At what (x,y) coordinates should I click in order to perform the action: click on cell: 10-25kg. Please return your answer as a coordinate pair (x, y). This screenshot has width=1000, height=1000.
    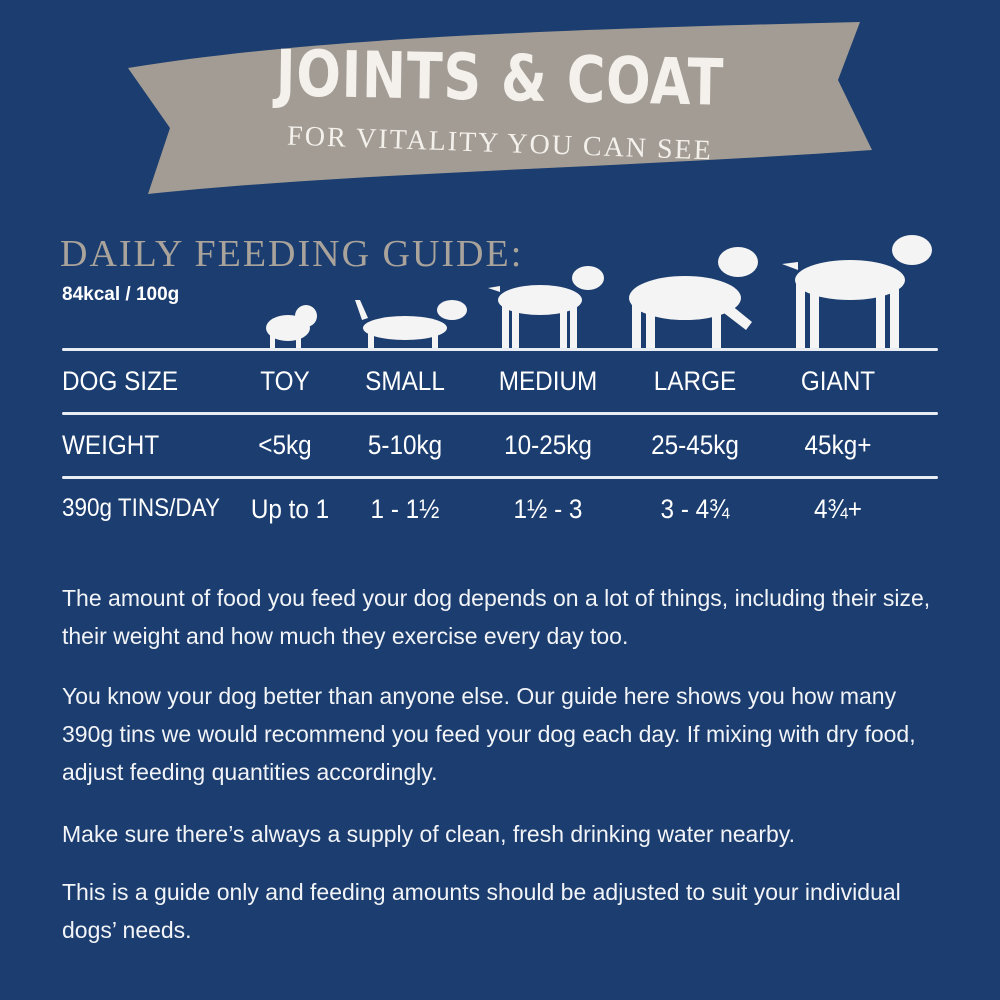
    Looking at the image, I should click on (548, 445).